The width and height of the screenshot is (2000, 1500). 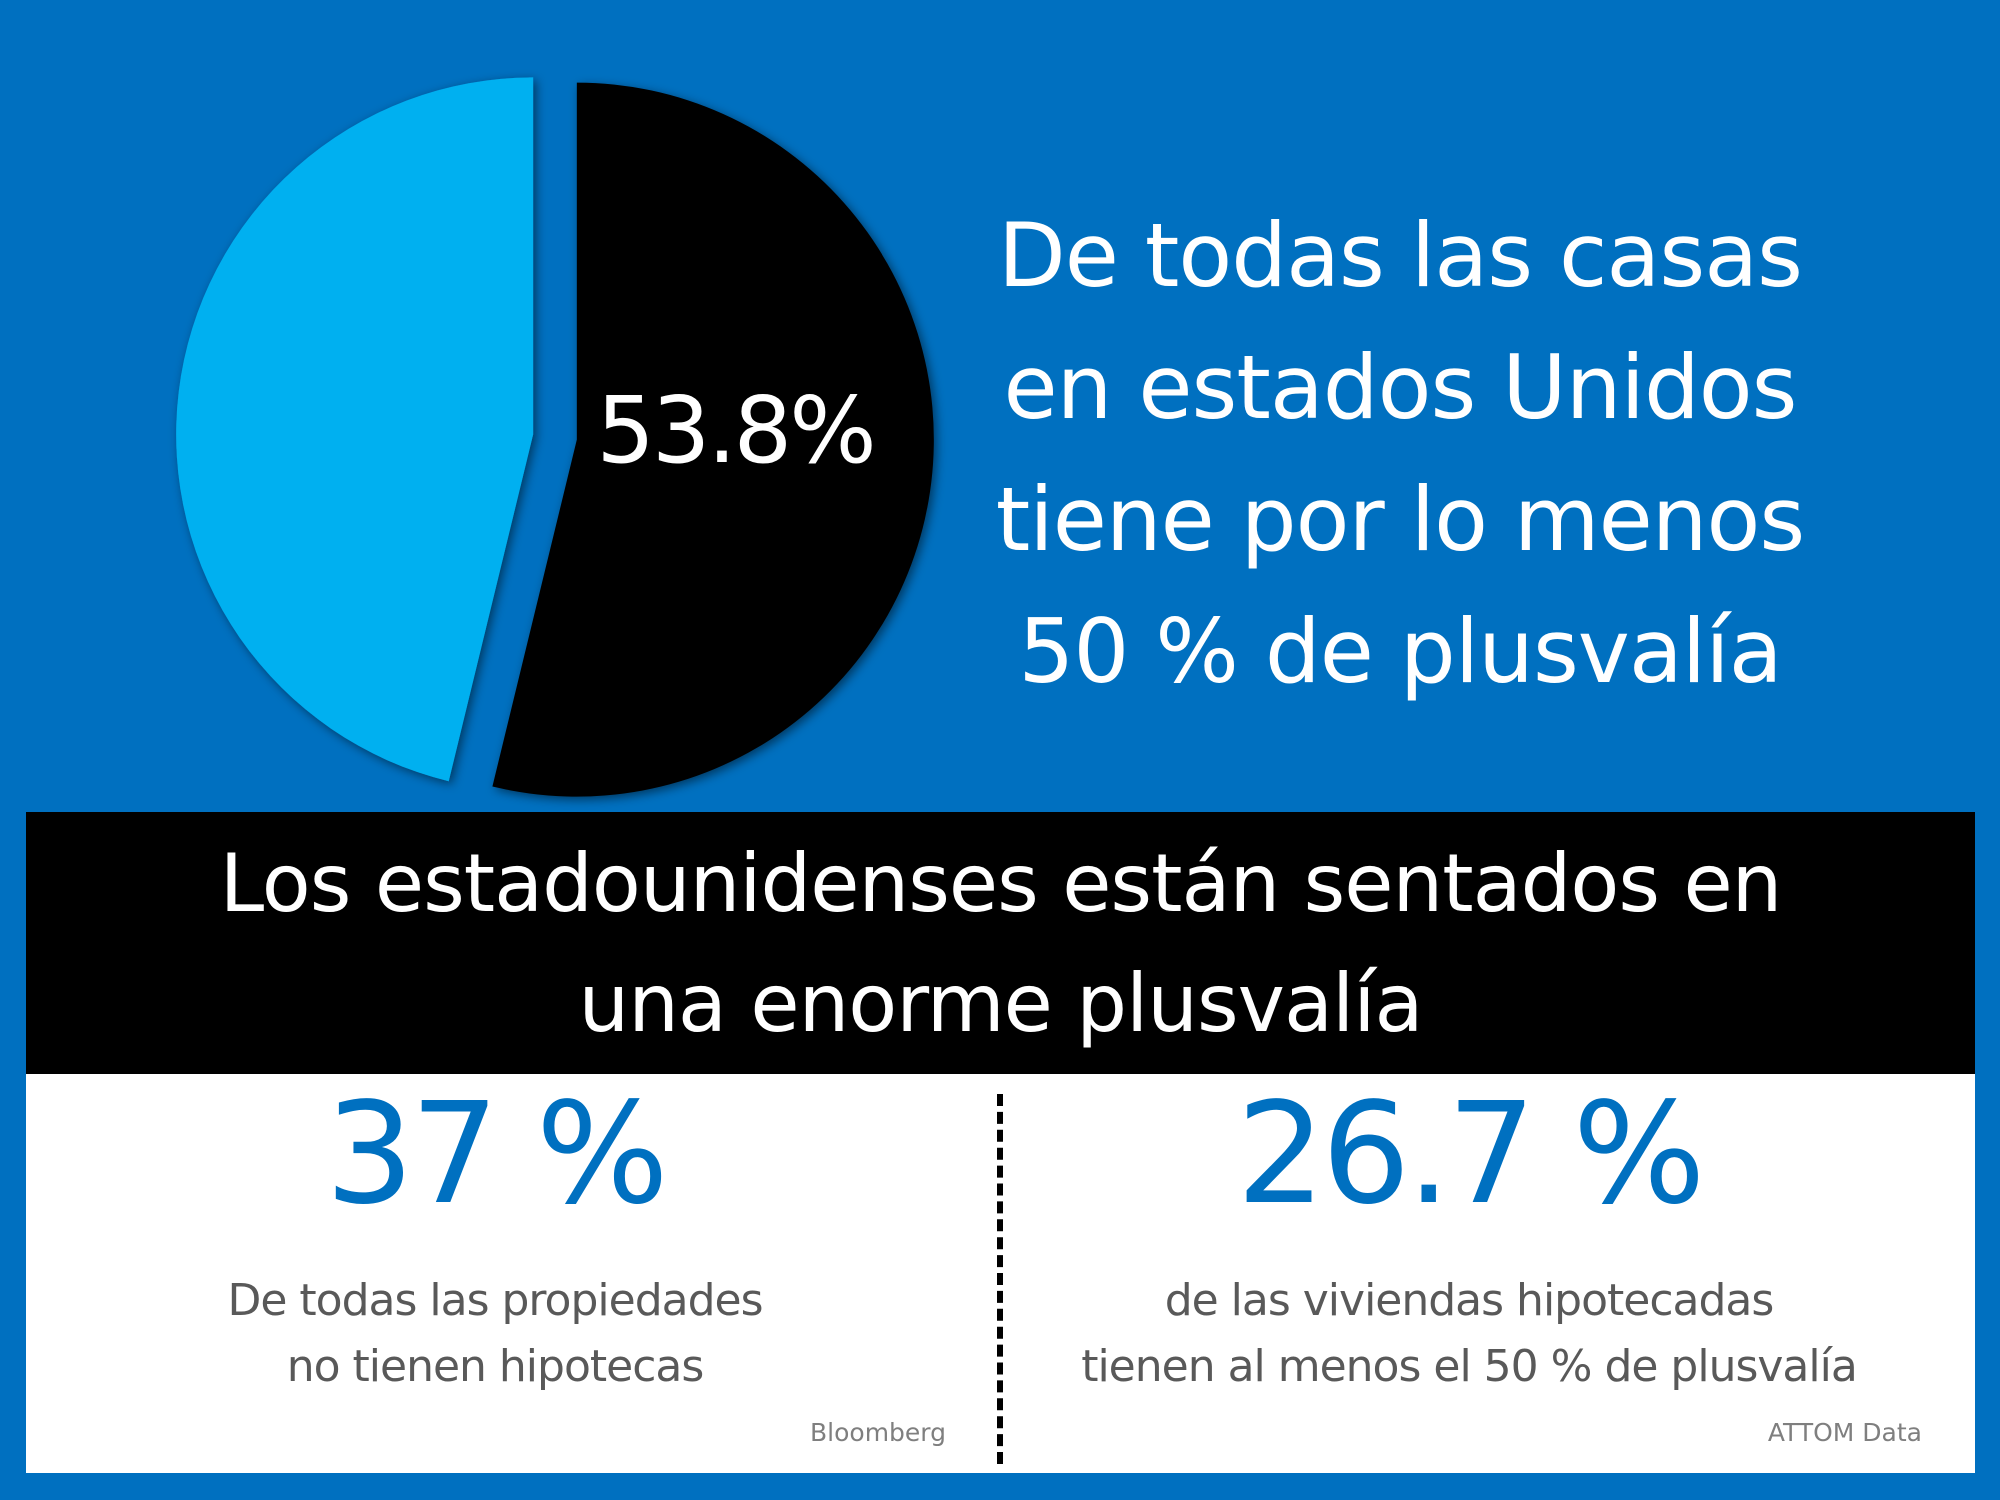 What do you see at coordinates (1000, 1003) in the screenshot?
I see `banner-line: una enorme plusvalía` at bounding box center [1000, 1003].